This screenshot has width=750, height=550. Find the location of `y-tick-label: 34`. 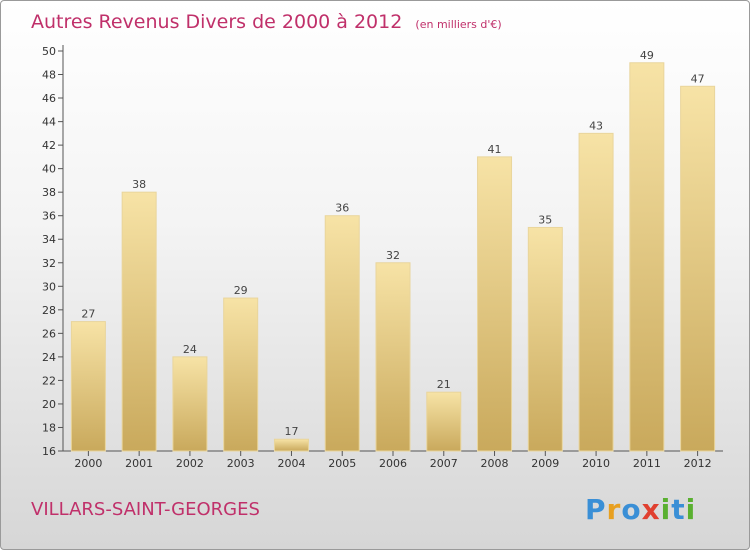

y-tick-label: 34 is located at coordinates (49, 239).